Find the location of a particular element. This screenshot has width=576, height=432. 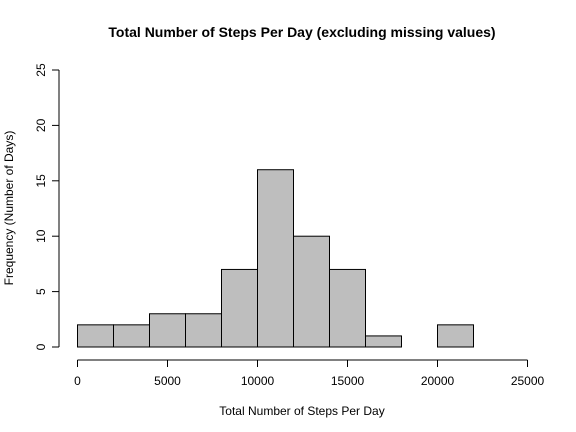

y-tick-label: 5 is located at coordinates (41, 291).